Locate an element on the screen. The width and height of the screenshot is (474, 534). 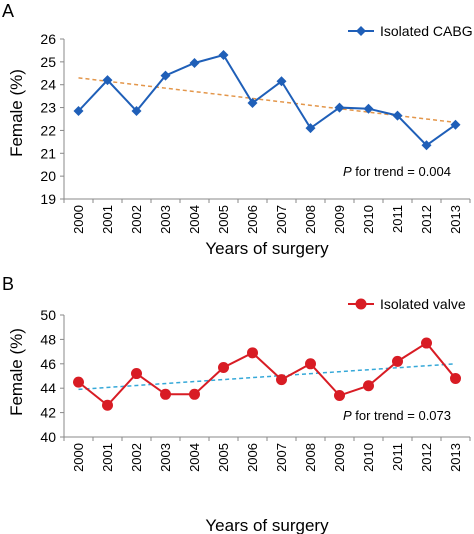
x-tick-label-a: 2004 is located at coordinates (194, 219).